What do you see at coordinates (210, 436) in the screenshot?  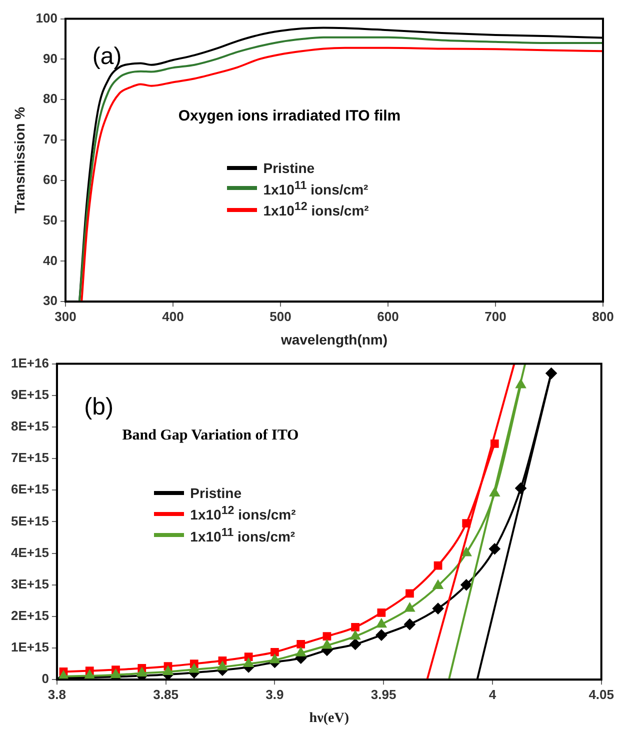 I see `text: Band Gap Variation of ITO` at bounding box center [210, 436].